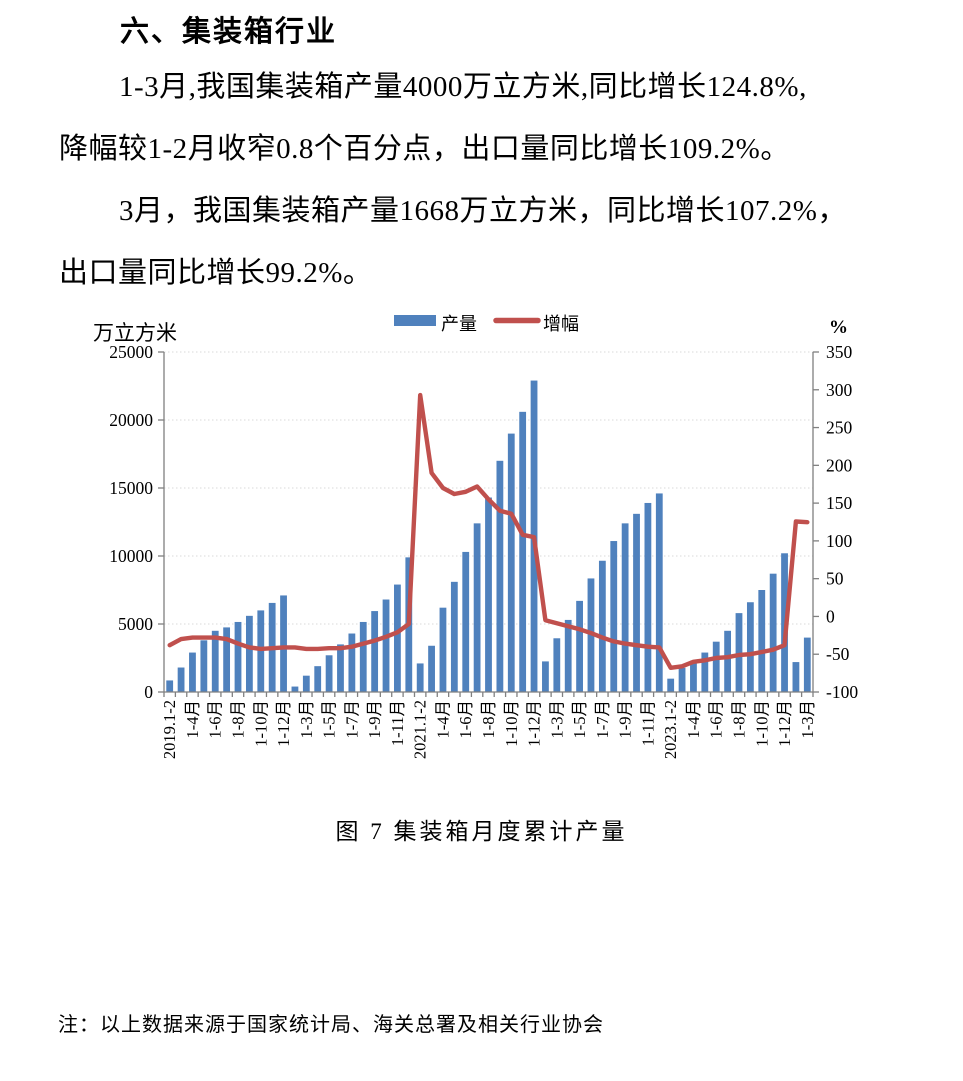  Describe the element at coordinates (135, 624) in the screenshot. I see `left-tick-label: 5000` at that location.